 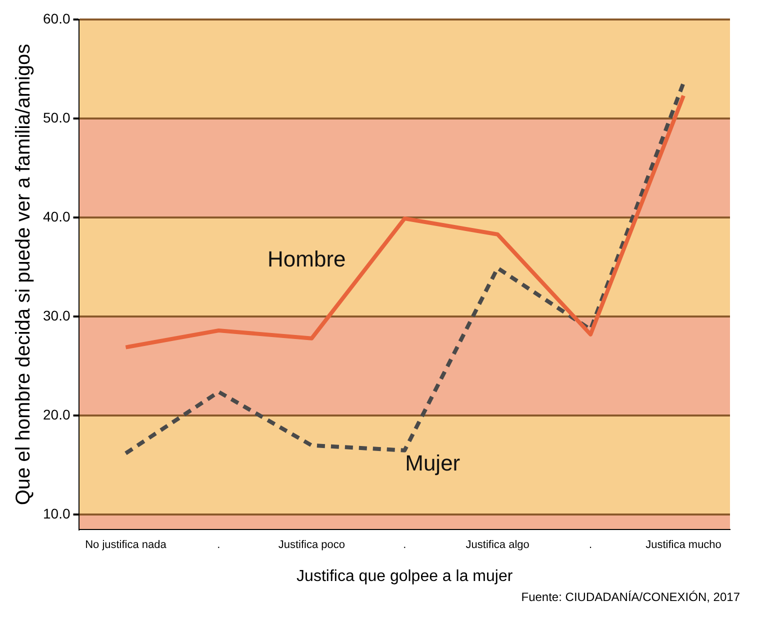 What do you see at coordinates (405, 576) in the screenshot?
I see `x-axis-title: Justifica que golpee a la mujer` at bounding box center [405, 576].